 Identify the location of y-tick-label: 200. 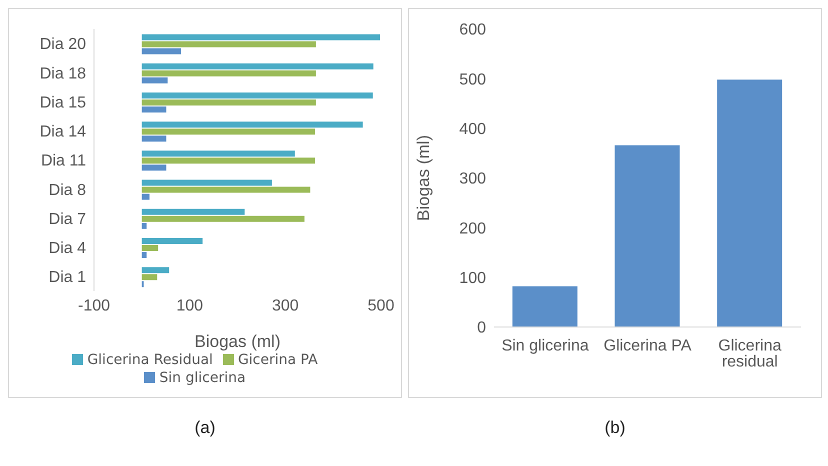
(472, 229).